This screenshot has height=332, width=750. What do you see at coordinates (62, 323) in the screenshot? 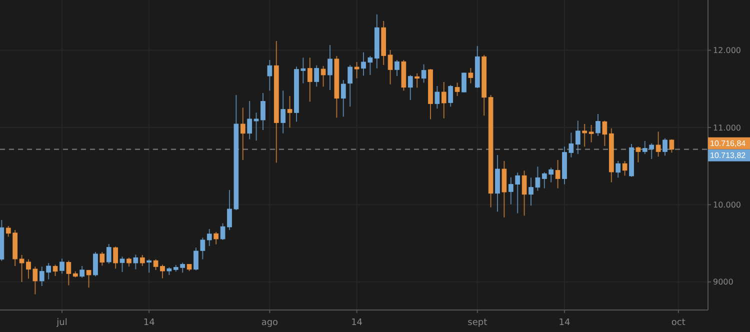
I see `x-tick-label: jul` at bounding box center [62, 323].